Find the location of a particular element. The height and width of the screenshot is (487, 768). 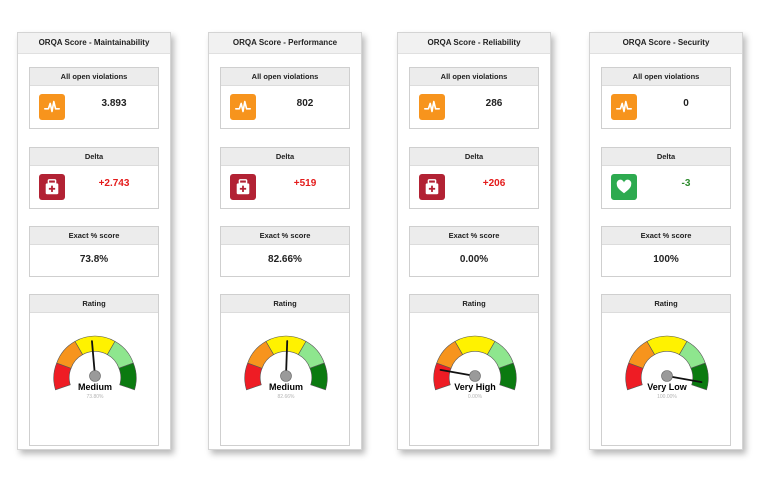

exact-score-value: 73.8% is located at coordinates (94, 259).